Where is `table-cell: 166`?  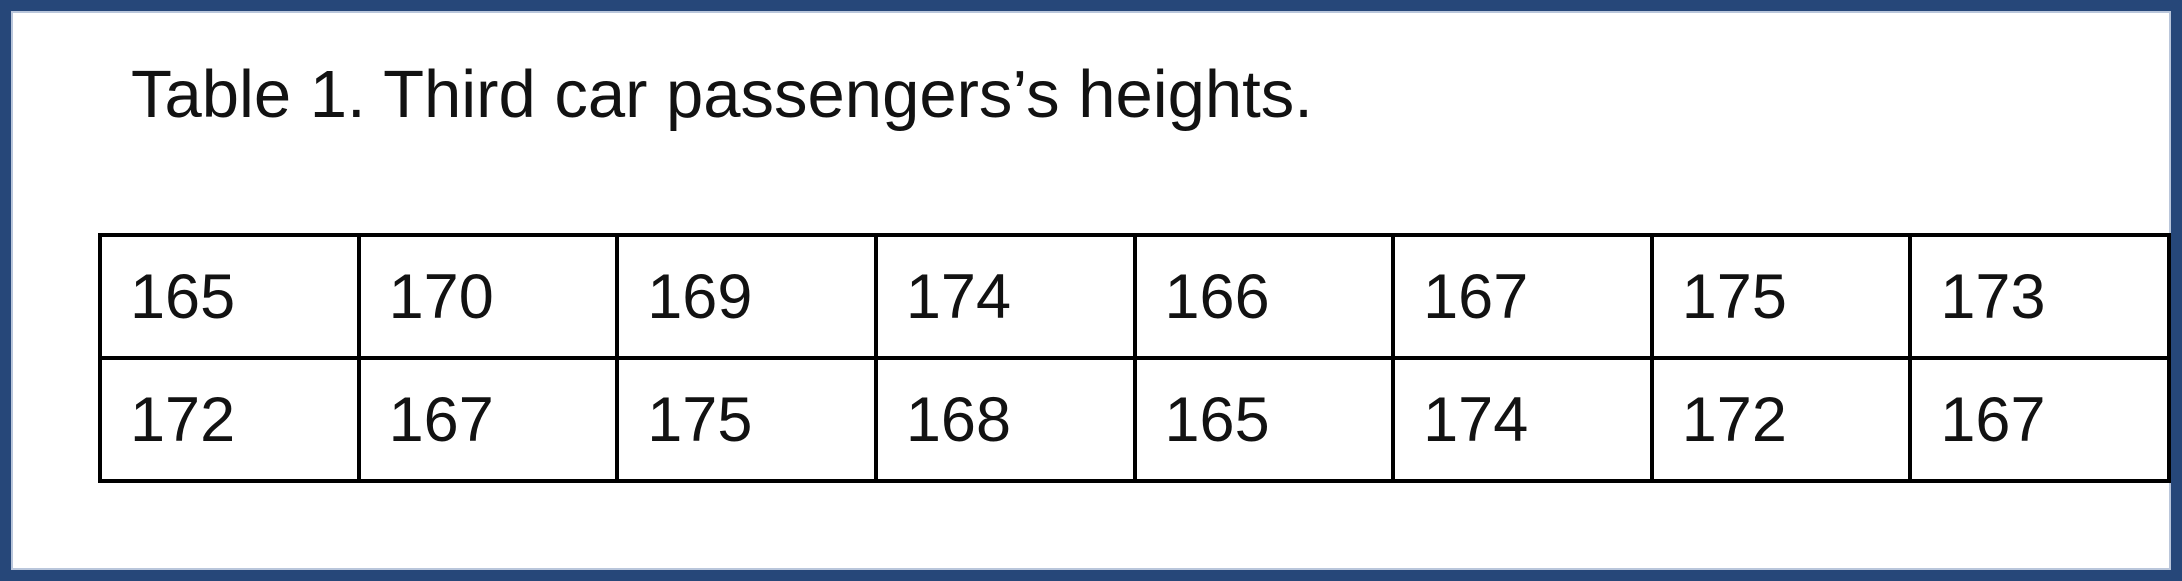 table-cell: 166 is located at coordinates (1264, 296).